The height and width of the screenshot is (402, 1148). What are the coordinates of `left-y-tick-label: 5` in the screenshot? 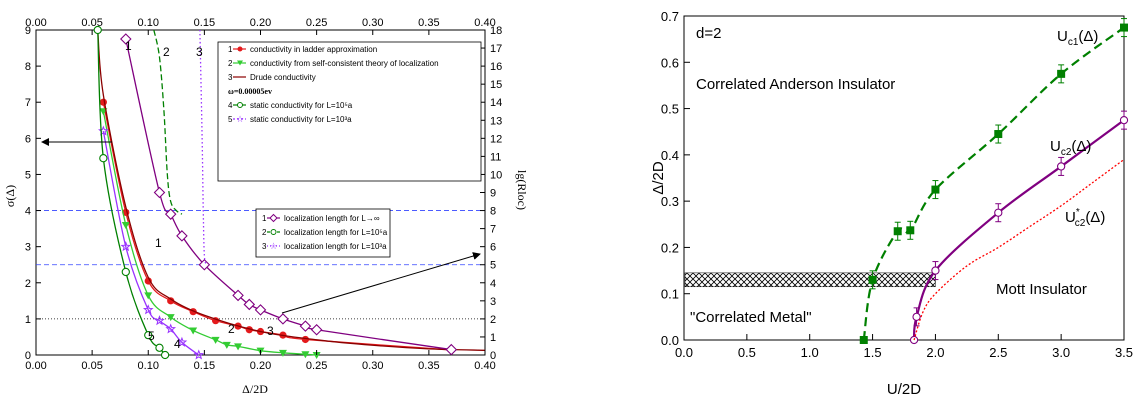 It's located at (28, 175).